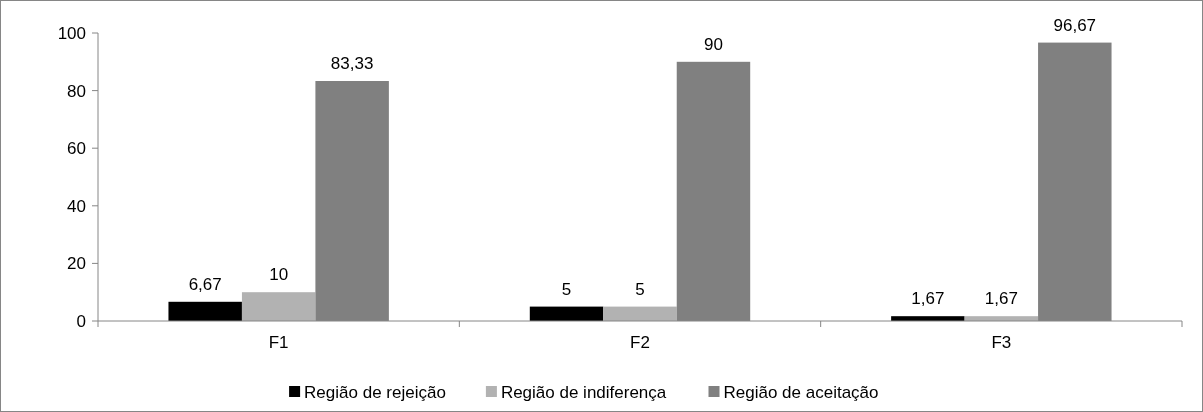 The image size is (1203, 412). What do you see at coordinates (278, 342) in the screenshot?
I see `x-tick-label: F1` at bounding box center [278, 342].